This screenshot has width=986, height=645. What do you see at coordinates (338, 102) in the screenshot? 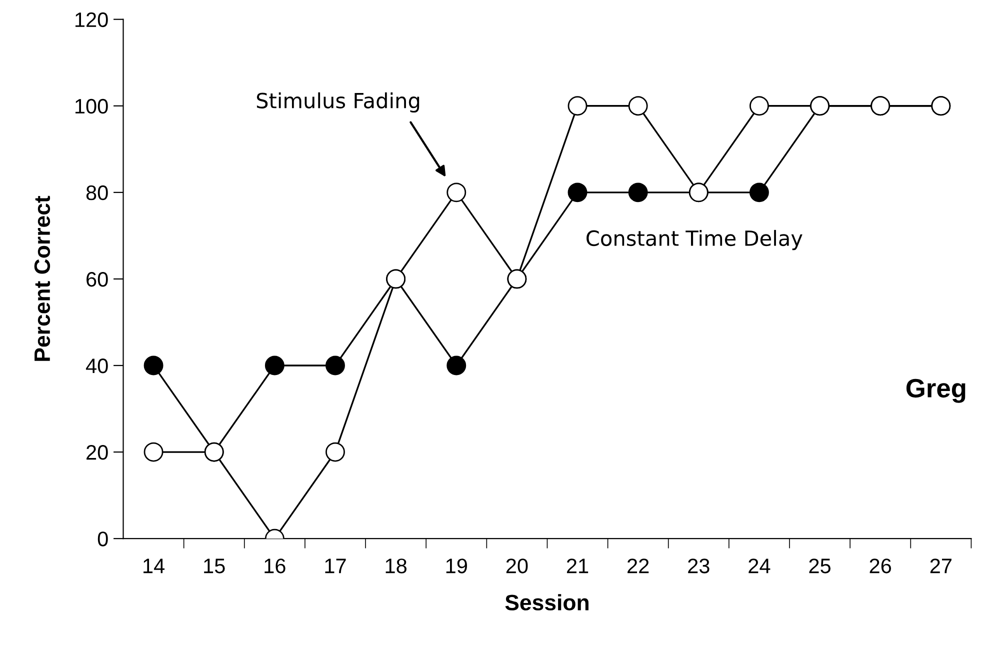
I see `text: Stimulus Fading` at bounding box center [338, 102].